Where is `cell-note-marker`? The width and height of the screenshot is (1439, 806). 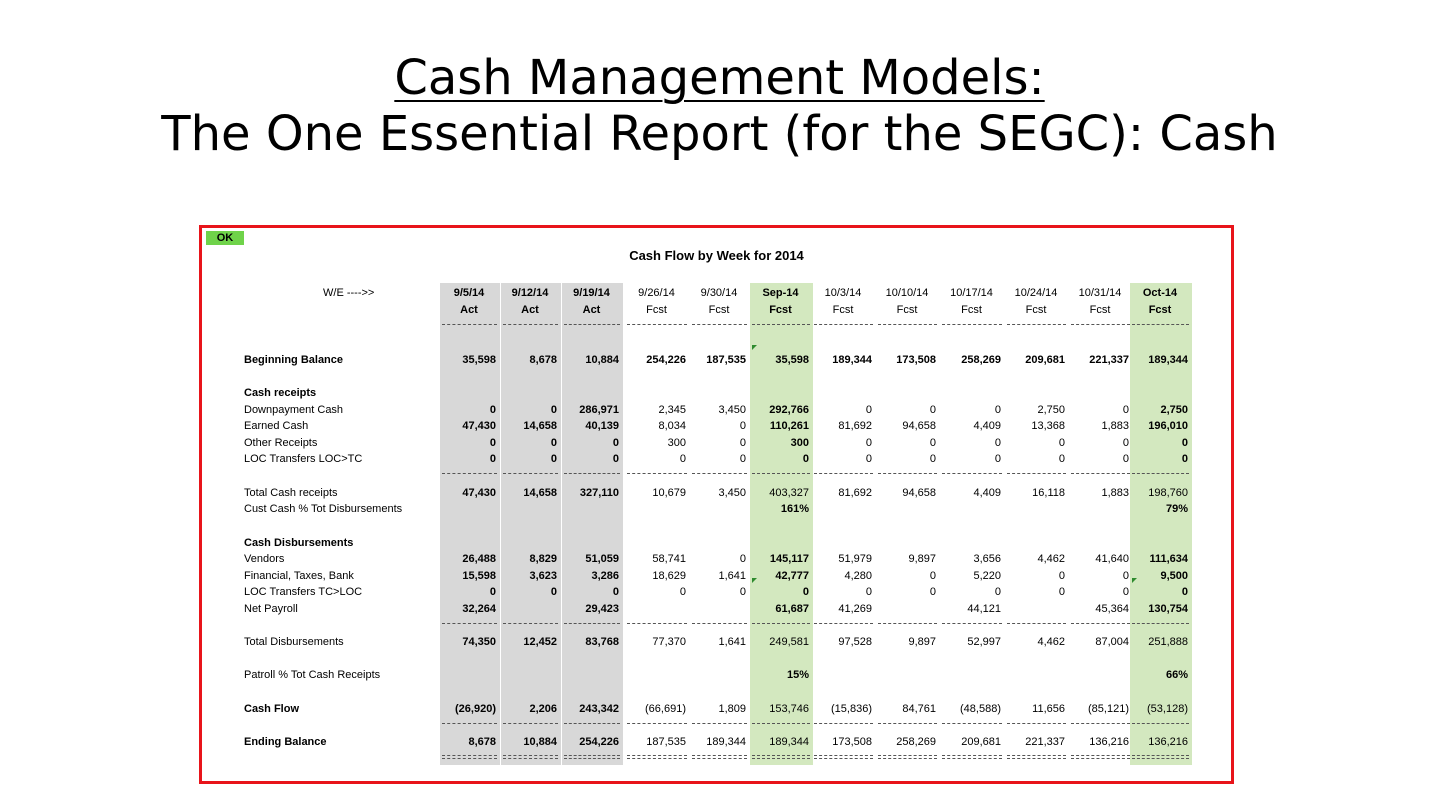 cell-note-marker is located at coordinates (1134, 580).